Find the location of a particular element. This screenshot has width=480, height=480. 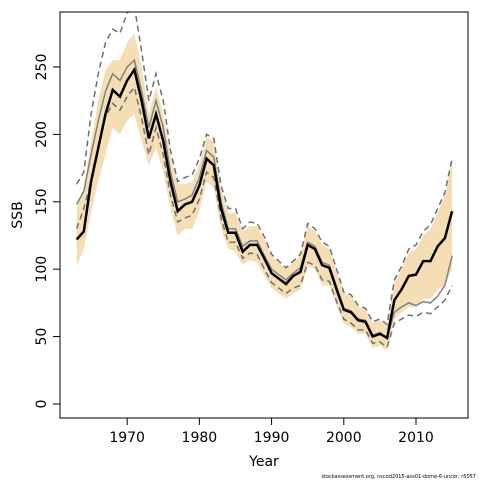

x-tick-label: 1990 is located at coordinates (272, 438).